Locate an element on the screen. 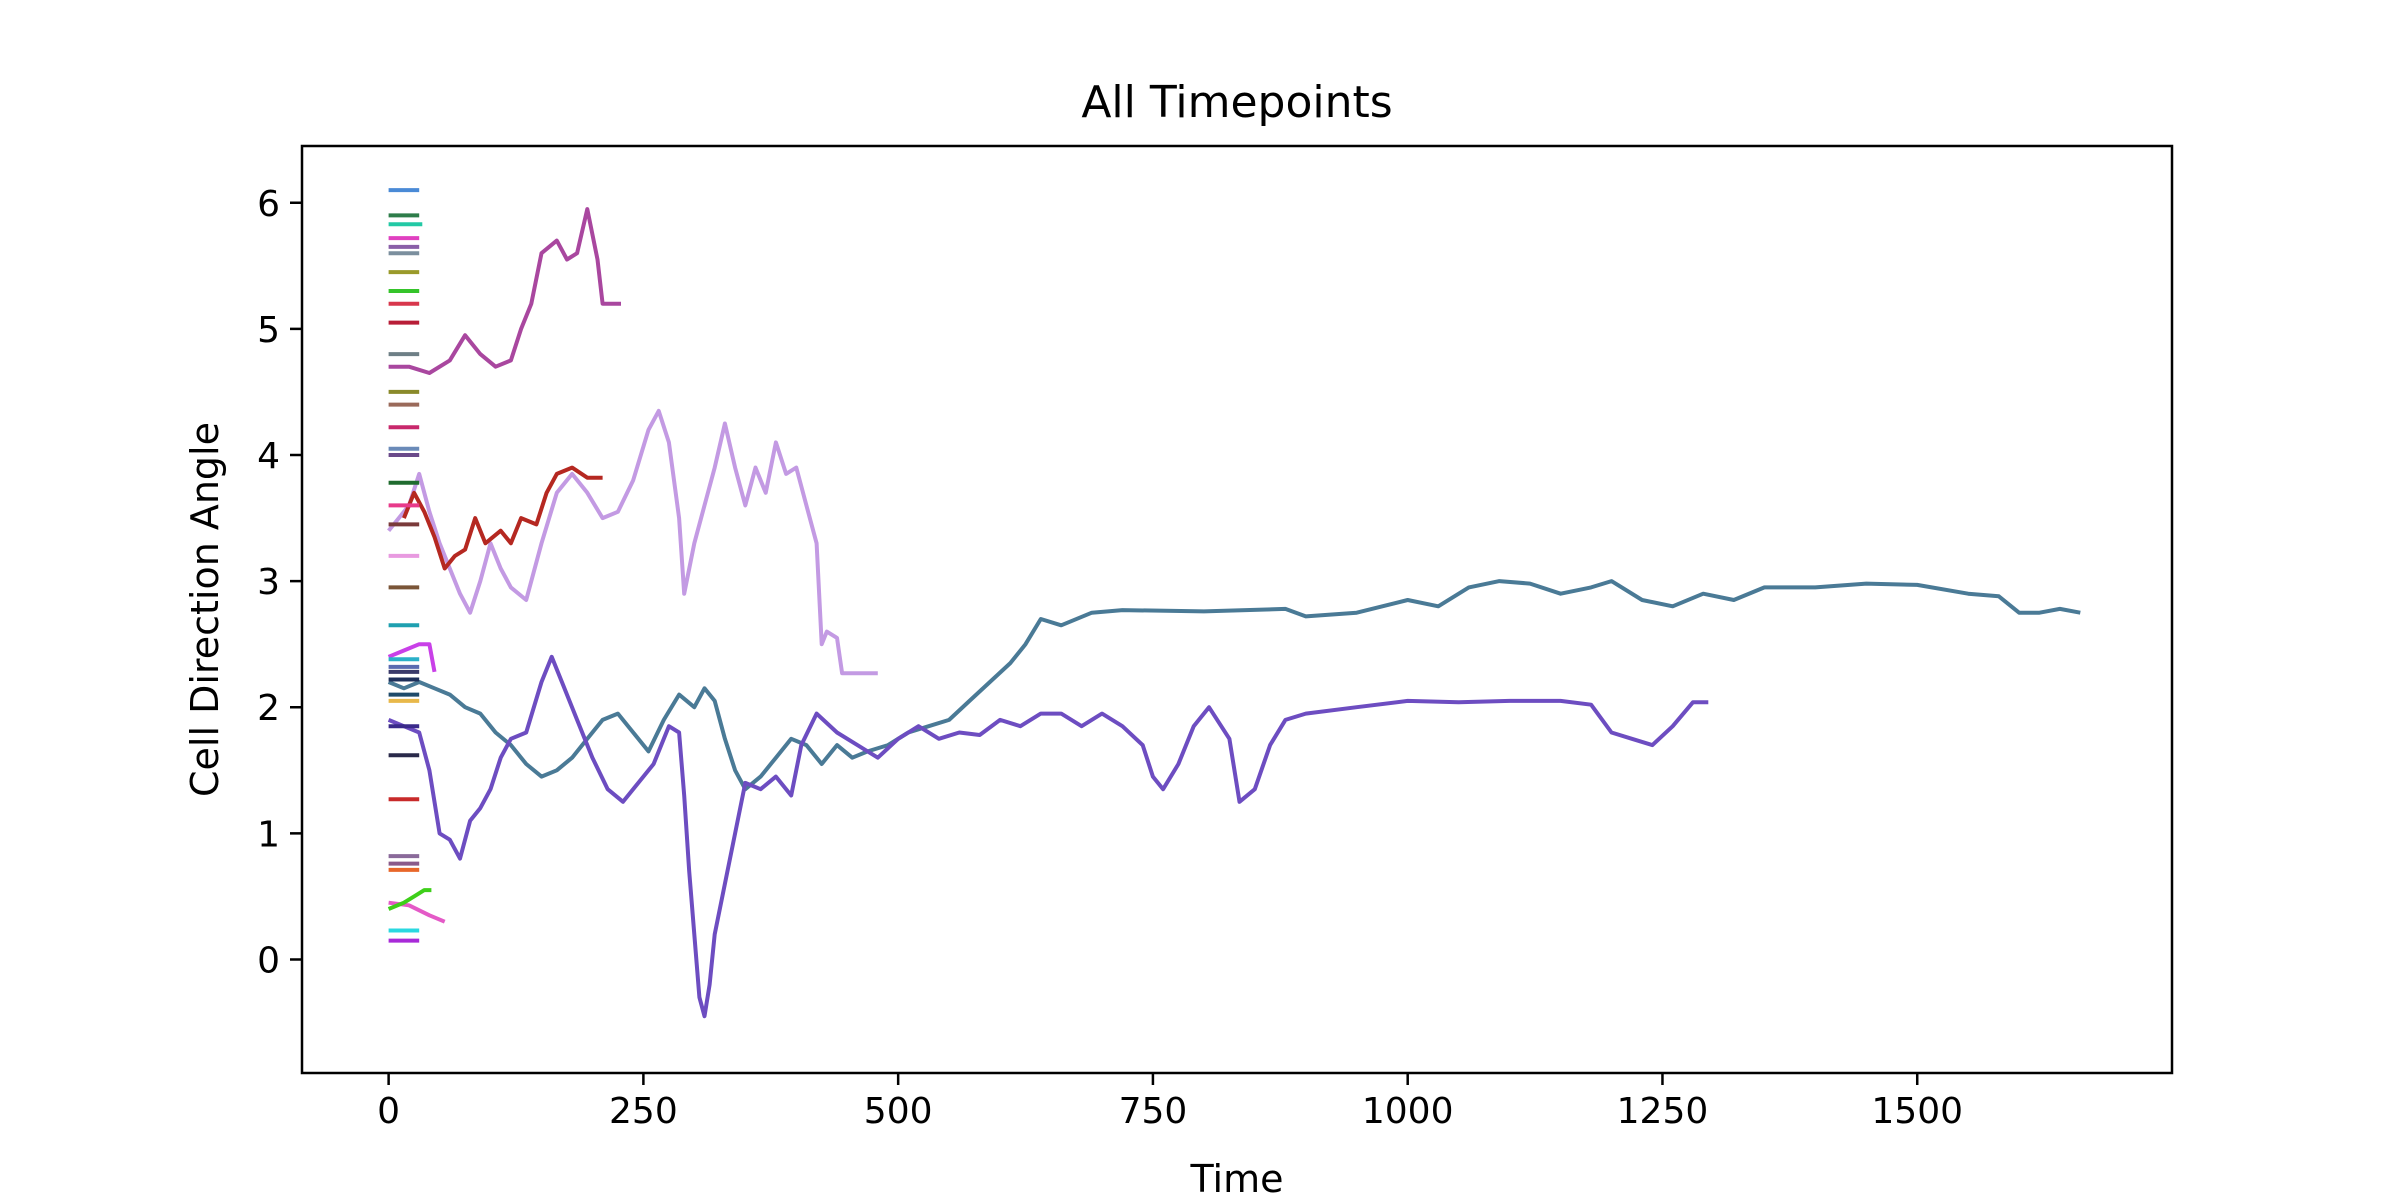 This screenshot has width=2400, height=1200. x-tick-label: 250 is located at coordinates (643, 1111).